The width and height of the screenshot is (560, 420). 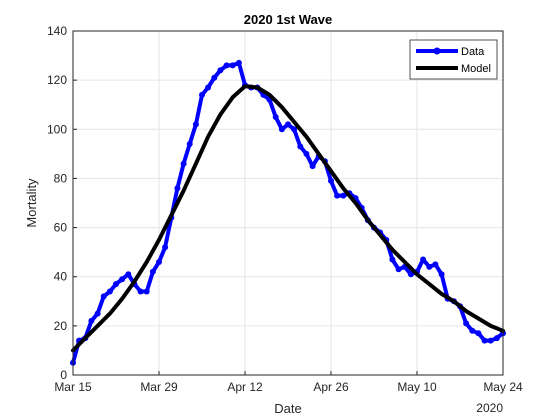 What do you see at coordinates (159, 387) in the screenshot?
I see `x-tick-label: Mar 29` at bounding box center [159, 387].